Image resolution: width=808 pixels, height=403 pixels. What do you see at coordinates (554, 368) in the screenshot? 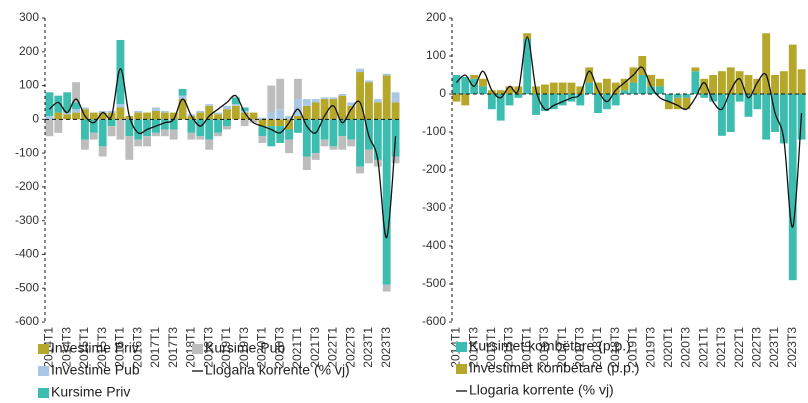
I see `legend-label: Investimet kombëtare (p.p.)` at bounding box center [554, 368].